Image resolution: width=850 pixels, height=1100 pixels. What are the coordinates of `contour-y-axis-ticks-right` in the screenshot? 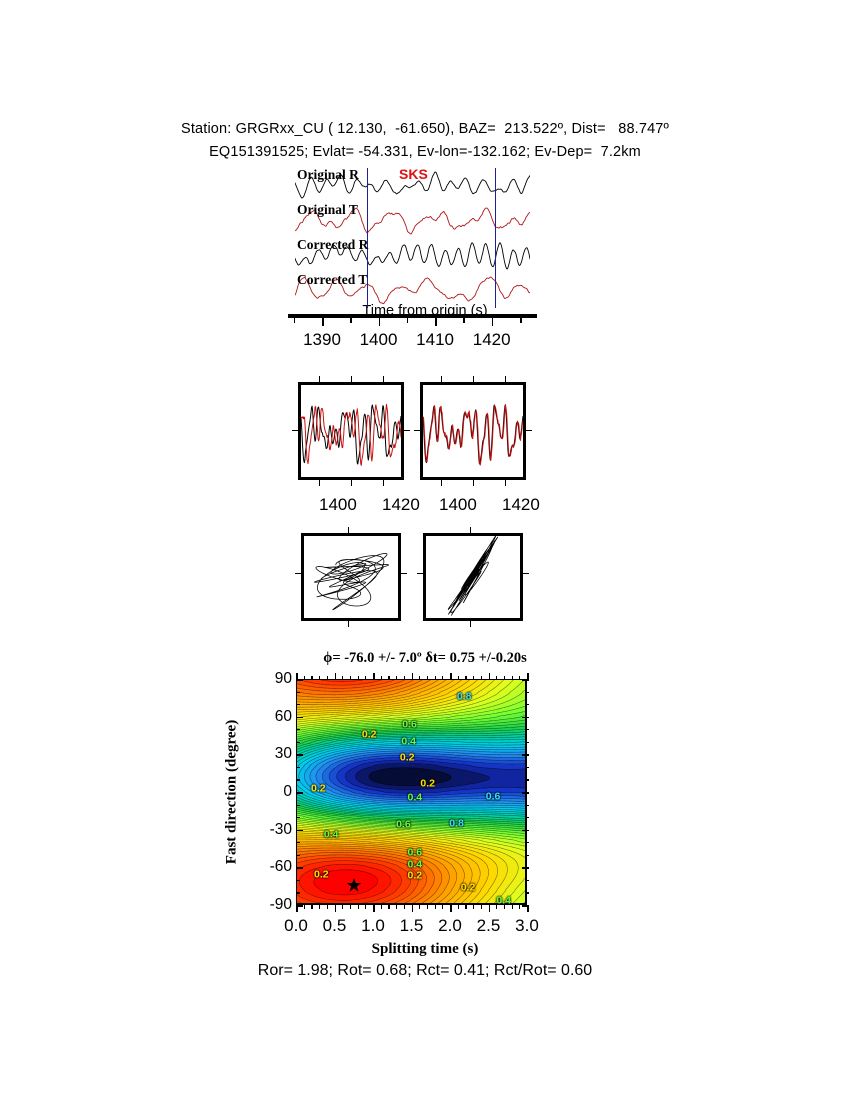 It's located at (524, 793).